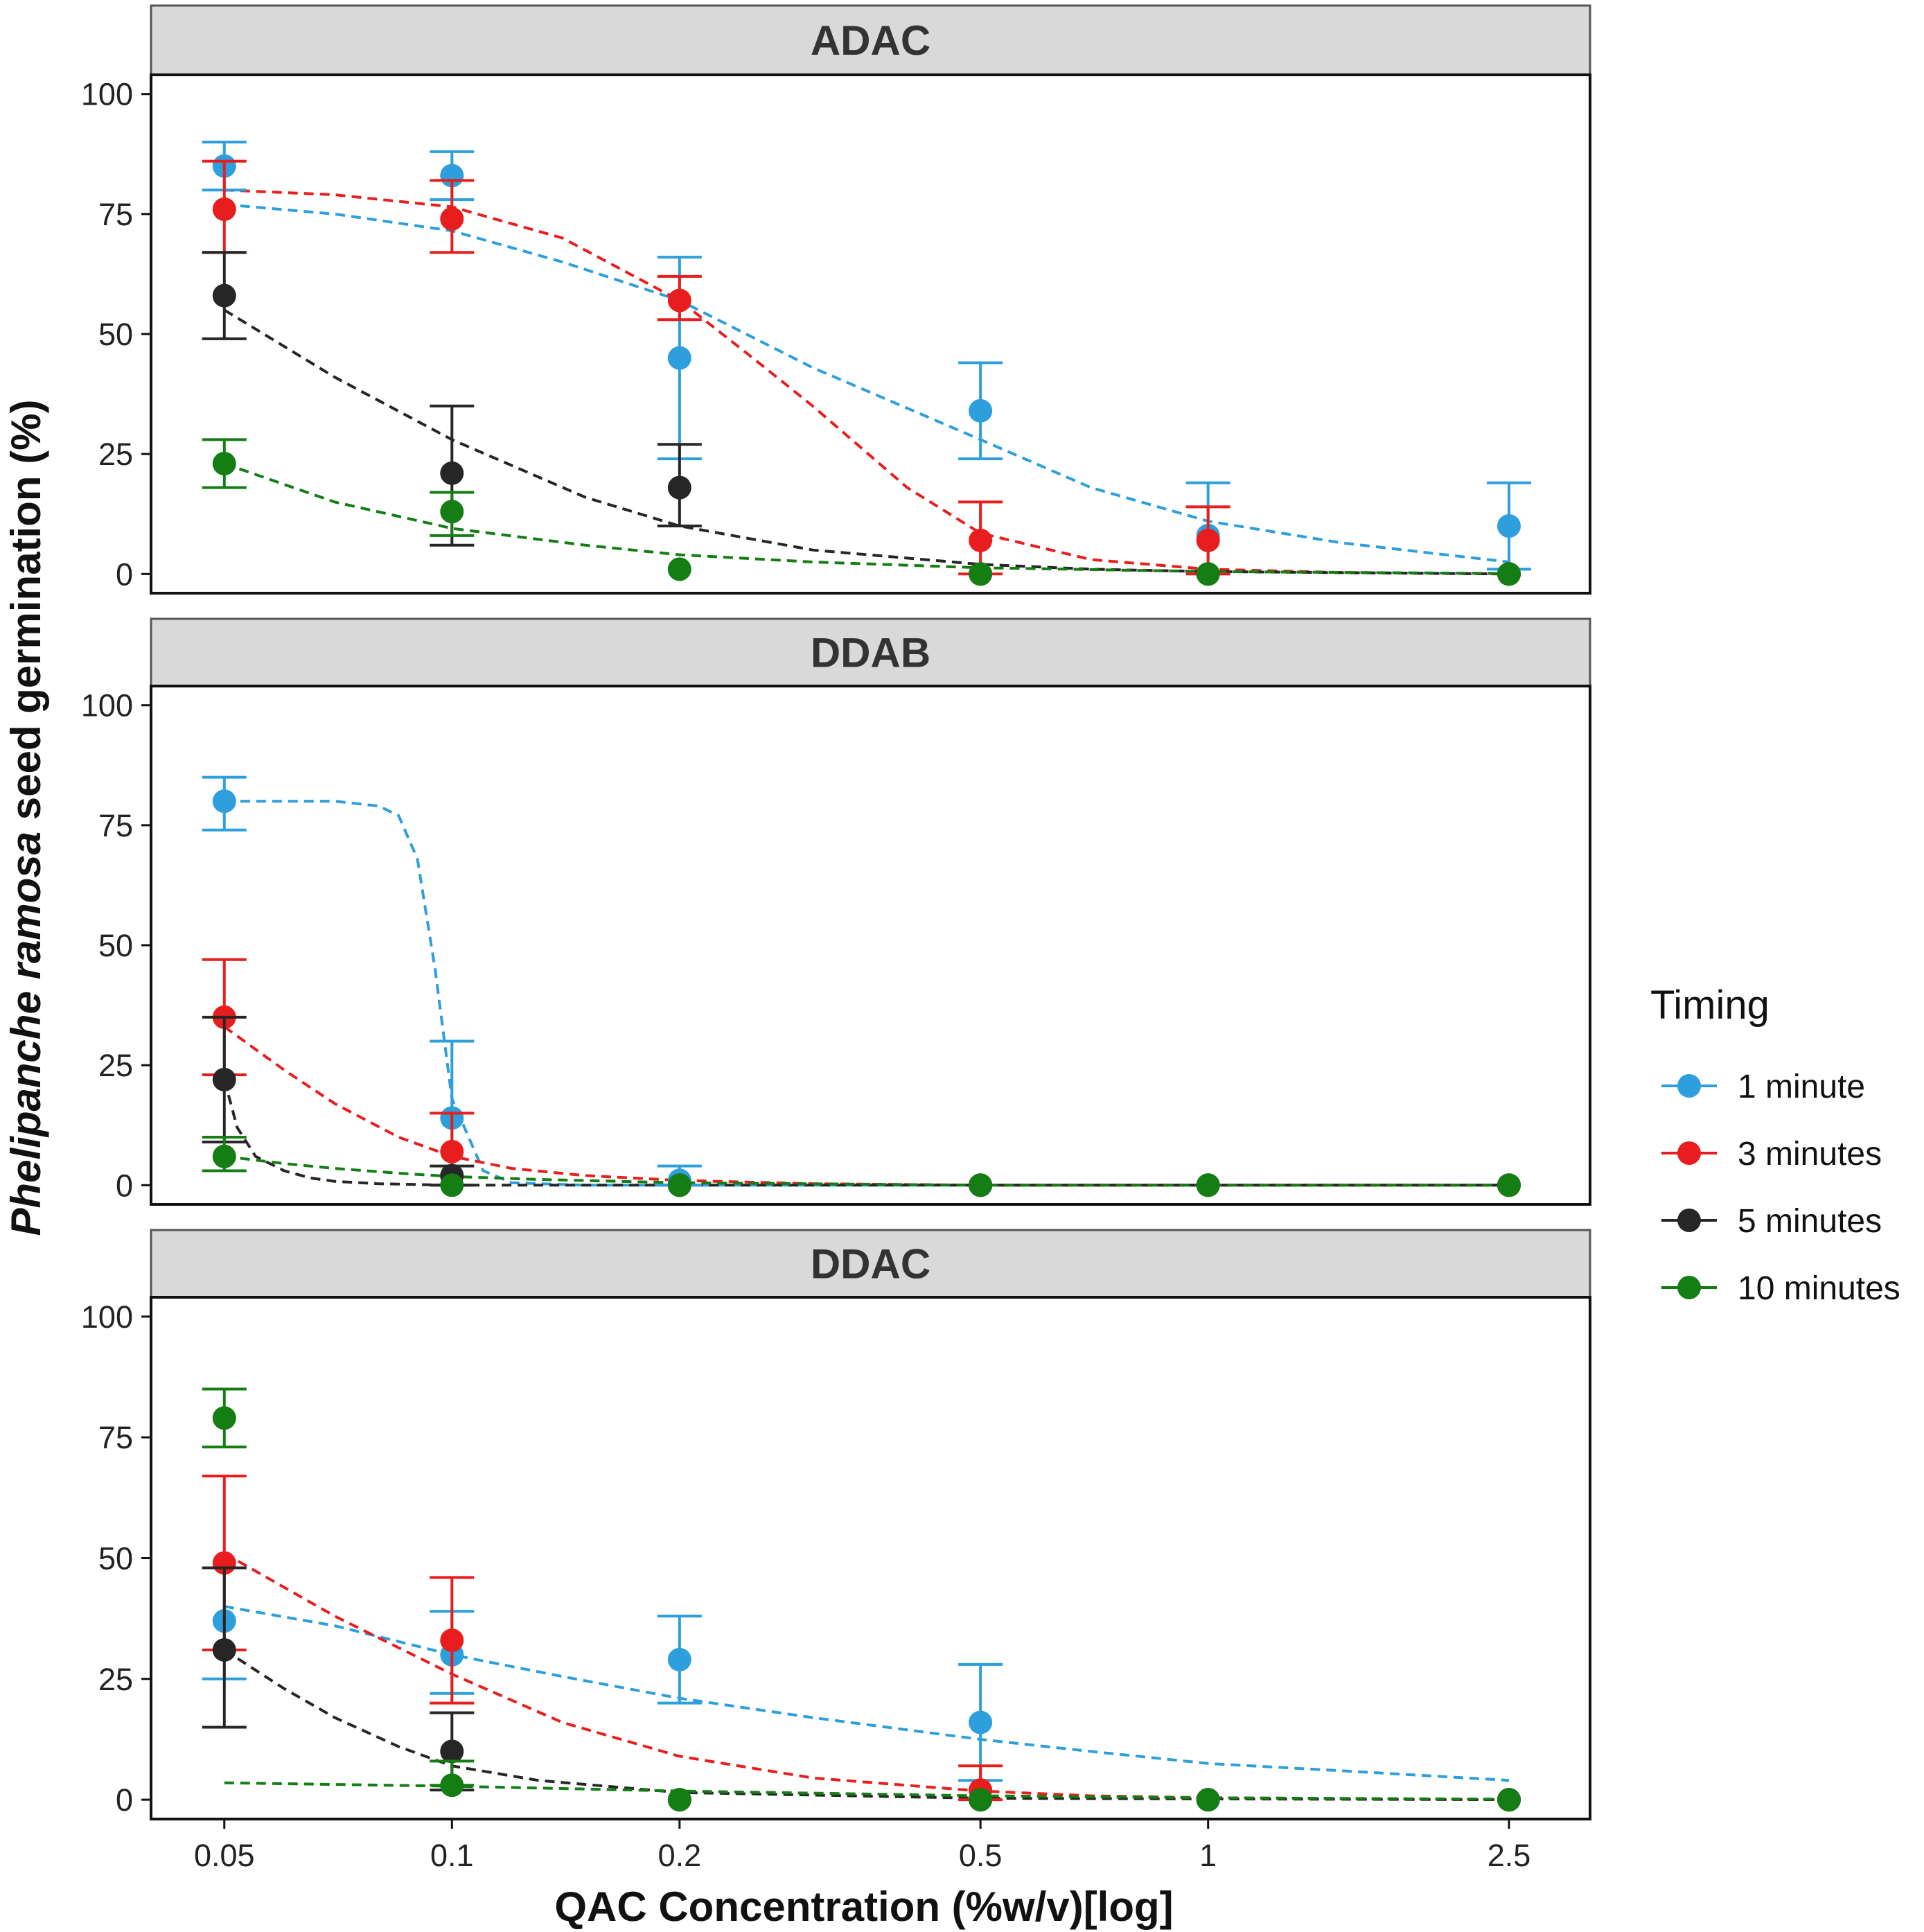 Image resolution: width=1924 pixels, height=1932 pixels. Describe the element at coordinates (115, 1679) in the screenshot. I see `y-tick-label-ddac-25: 25` at that location.